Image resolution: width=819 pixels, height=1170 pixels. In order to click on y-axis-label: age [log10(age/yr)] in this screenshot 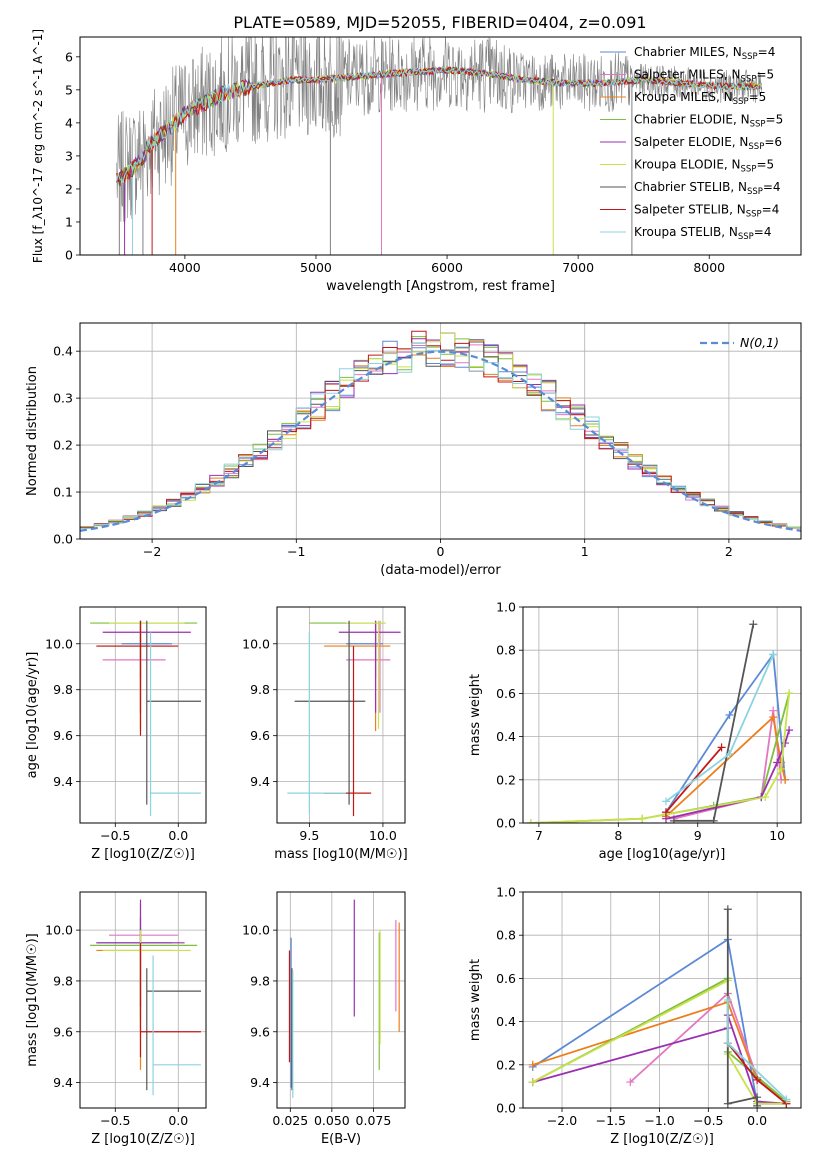, I will do `click(32, 715)`.